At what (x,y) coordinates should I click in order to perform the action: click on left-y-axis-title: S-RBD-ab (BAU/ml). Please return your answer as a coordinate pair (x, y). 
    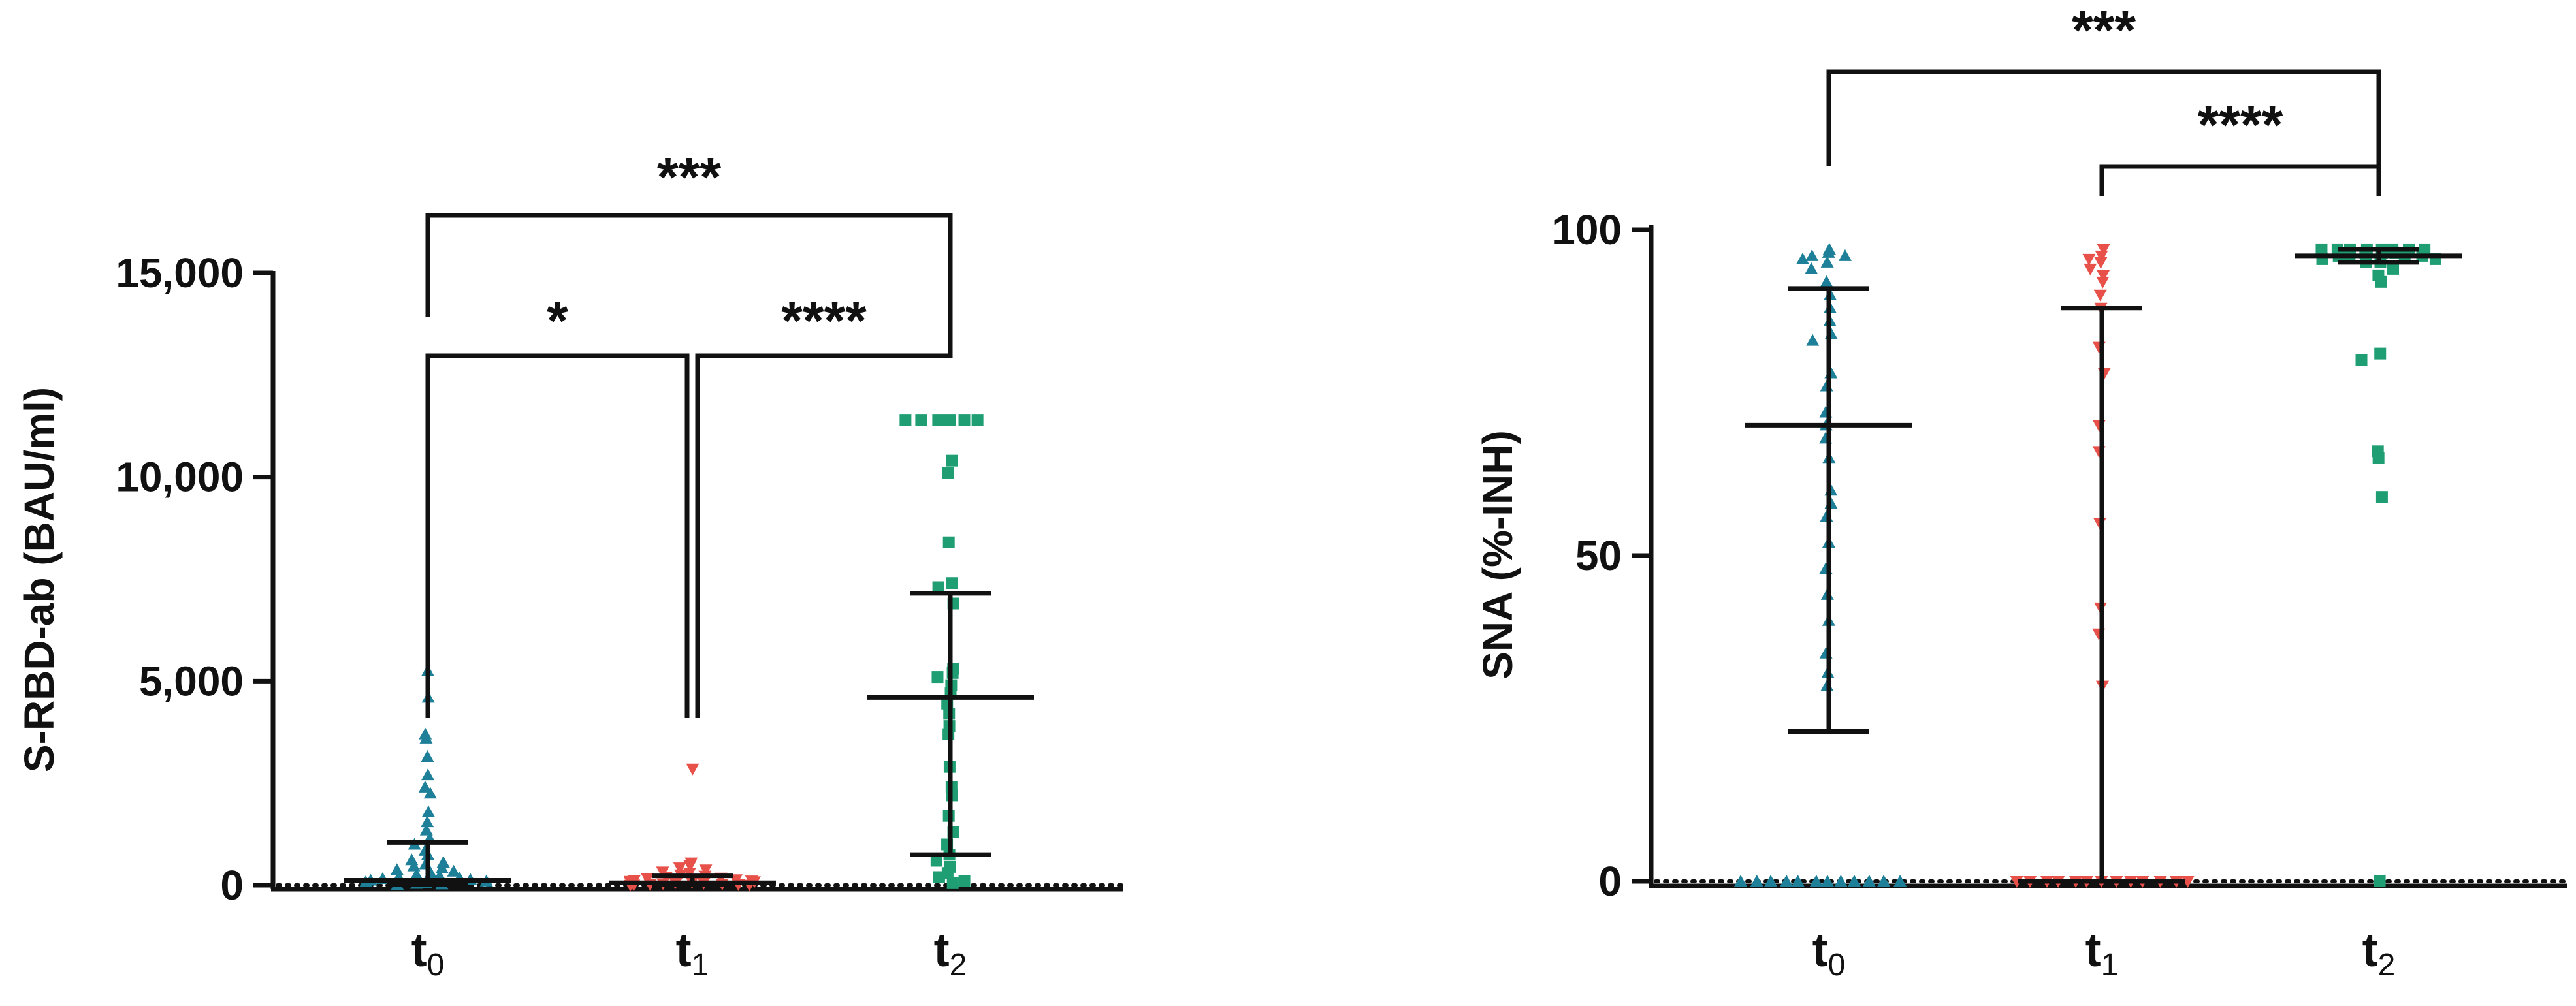
    Looking at the image, I should click on (39, 579).